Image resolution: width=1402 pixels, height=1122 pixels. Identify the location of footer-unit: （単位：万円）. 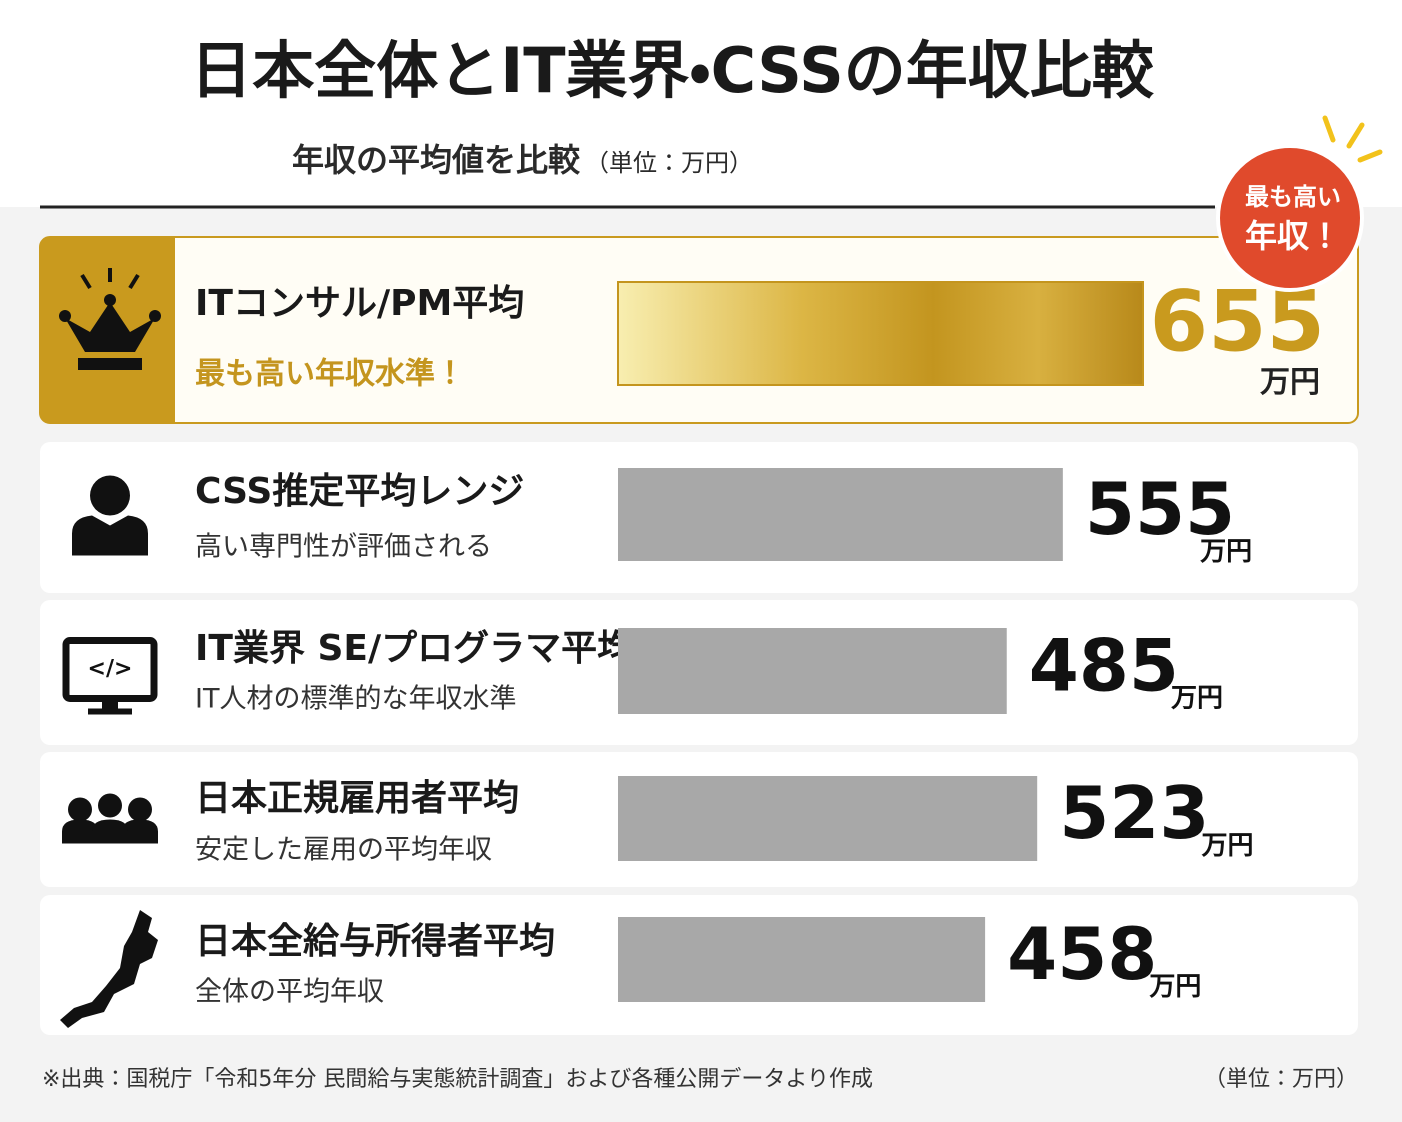
(1281, 1079).